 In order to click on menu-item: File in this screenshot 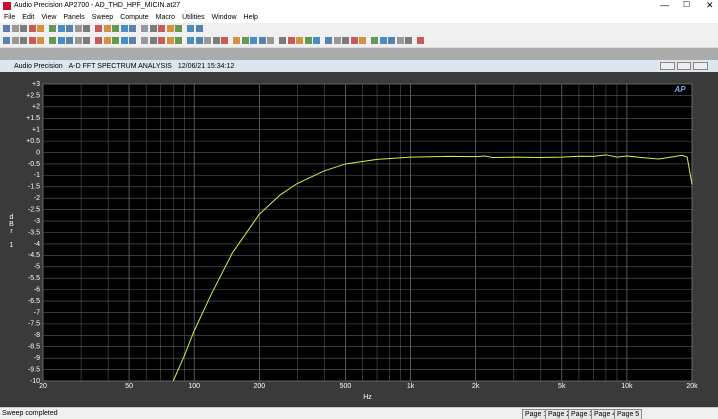, I will do `click(10, 17)`.